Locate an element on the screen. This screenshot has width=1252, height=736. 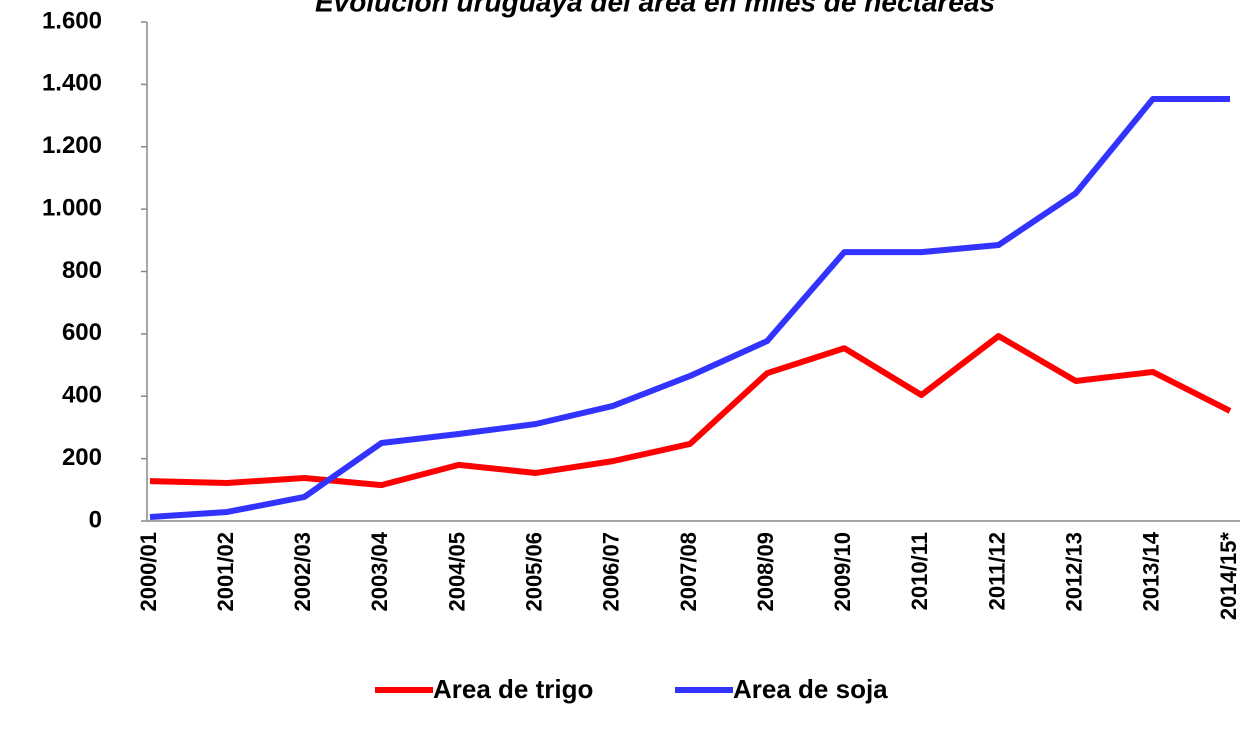
x-tick-label: 2007/08 is located at coordinates (688, 572).